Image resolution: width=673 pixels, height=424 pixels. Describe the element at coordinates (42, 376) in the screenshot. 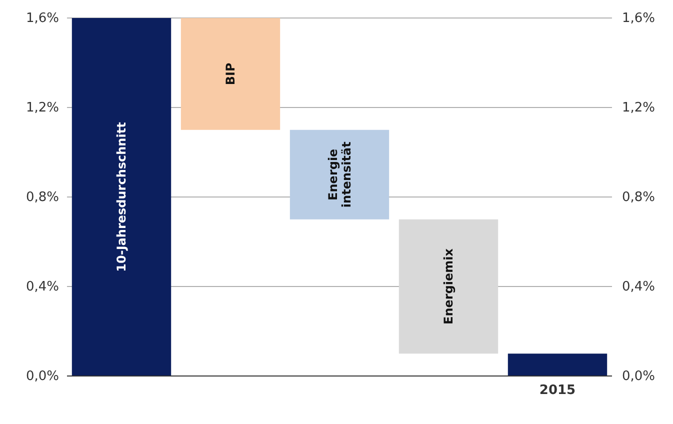

I see `y-tick-label: 0,0%` at that location.